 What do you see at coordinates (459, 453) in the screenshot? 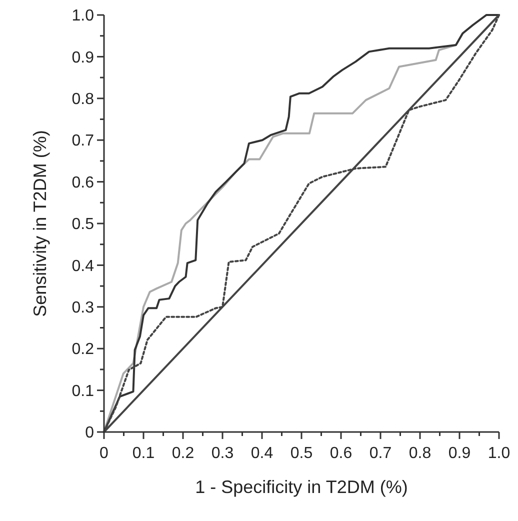
I see `x-tick-label: 0.9` at bounding box center [459, 453].